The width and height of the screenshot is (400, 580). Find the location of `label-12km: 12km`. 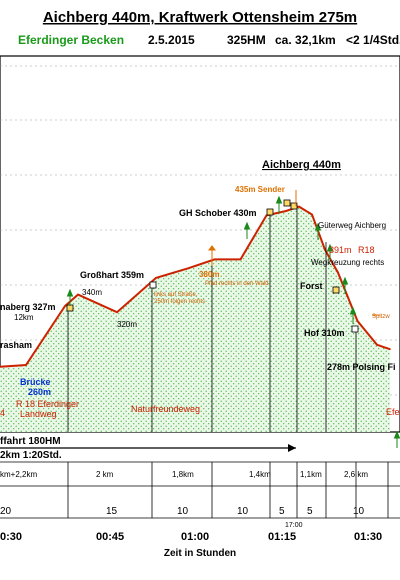

label-12km: 12km is located at coordinates (24, 317).